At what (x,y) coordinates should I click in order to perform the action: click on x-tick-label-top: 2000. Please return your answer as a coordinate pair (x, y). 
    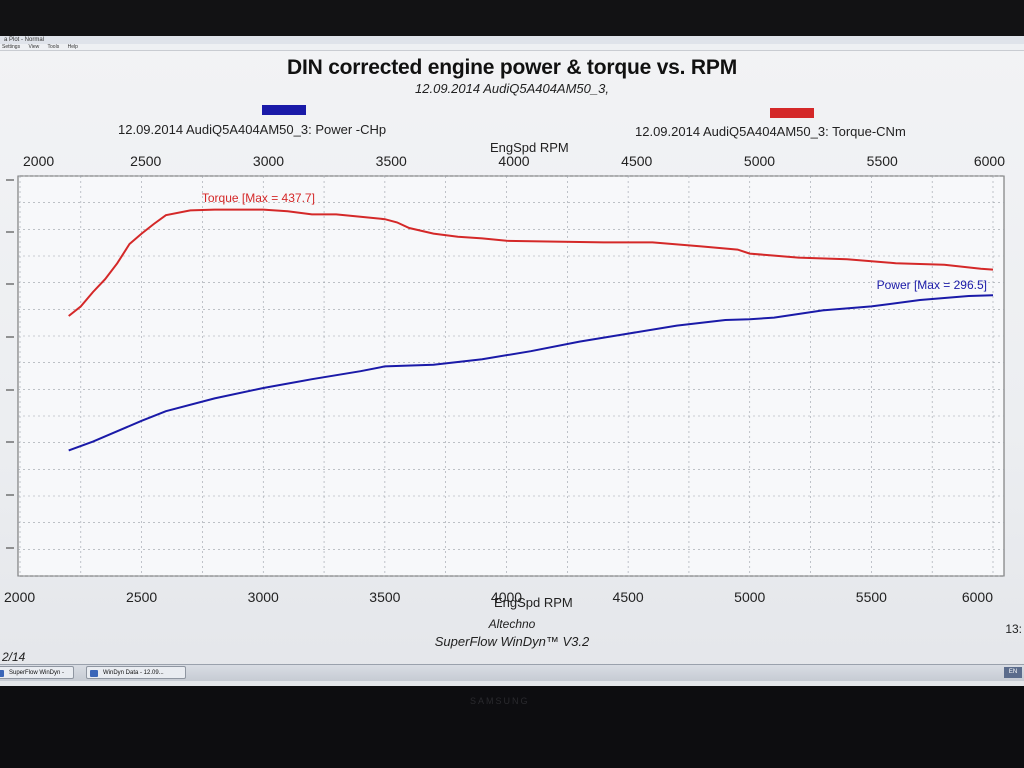
    Looking at the image, I should click on (38, 161).